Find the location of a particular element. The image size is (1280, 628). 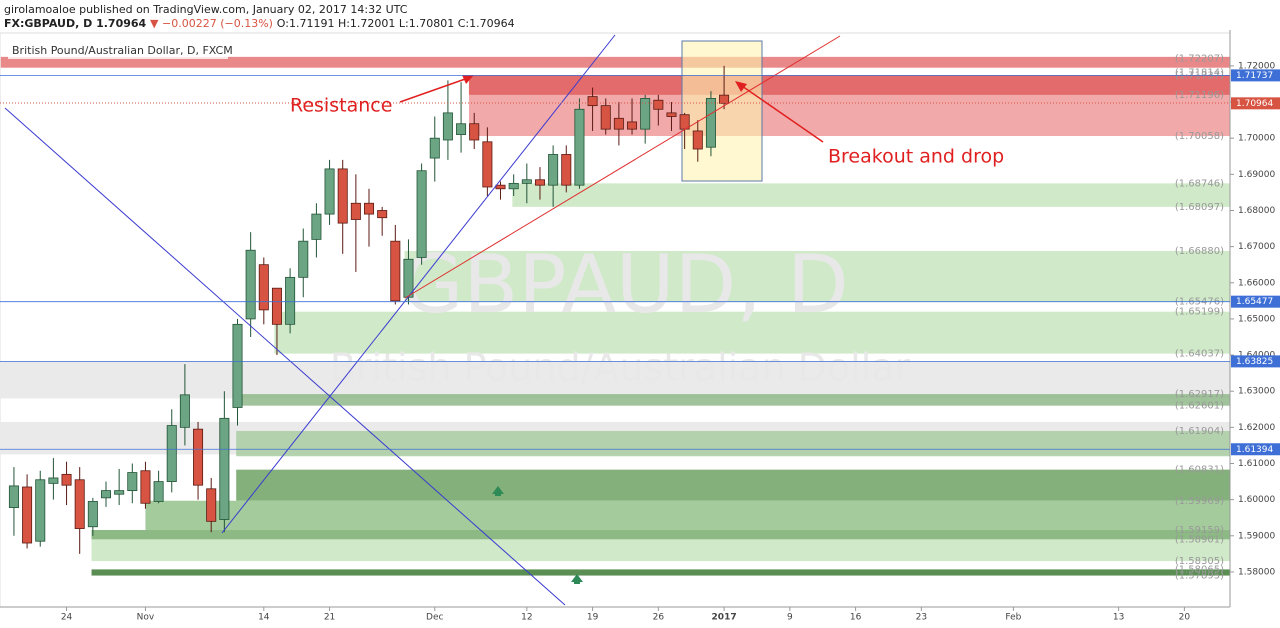

y-tick-label: 1.60000 is located at coordinates (1256, 500).